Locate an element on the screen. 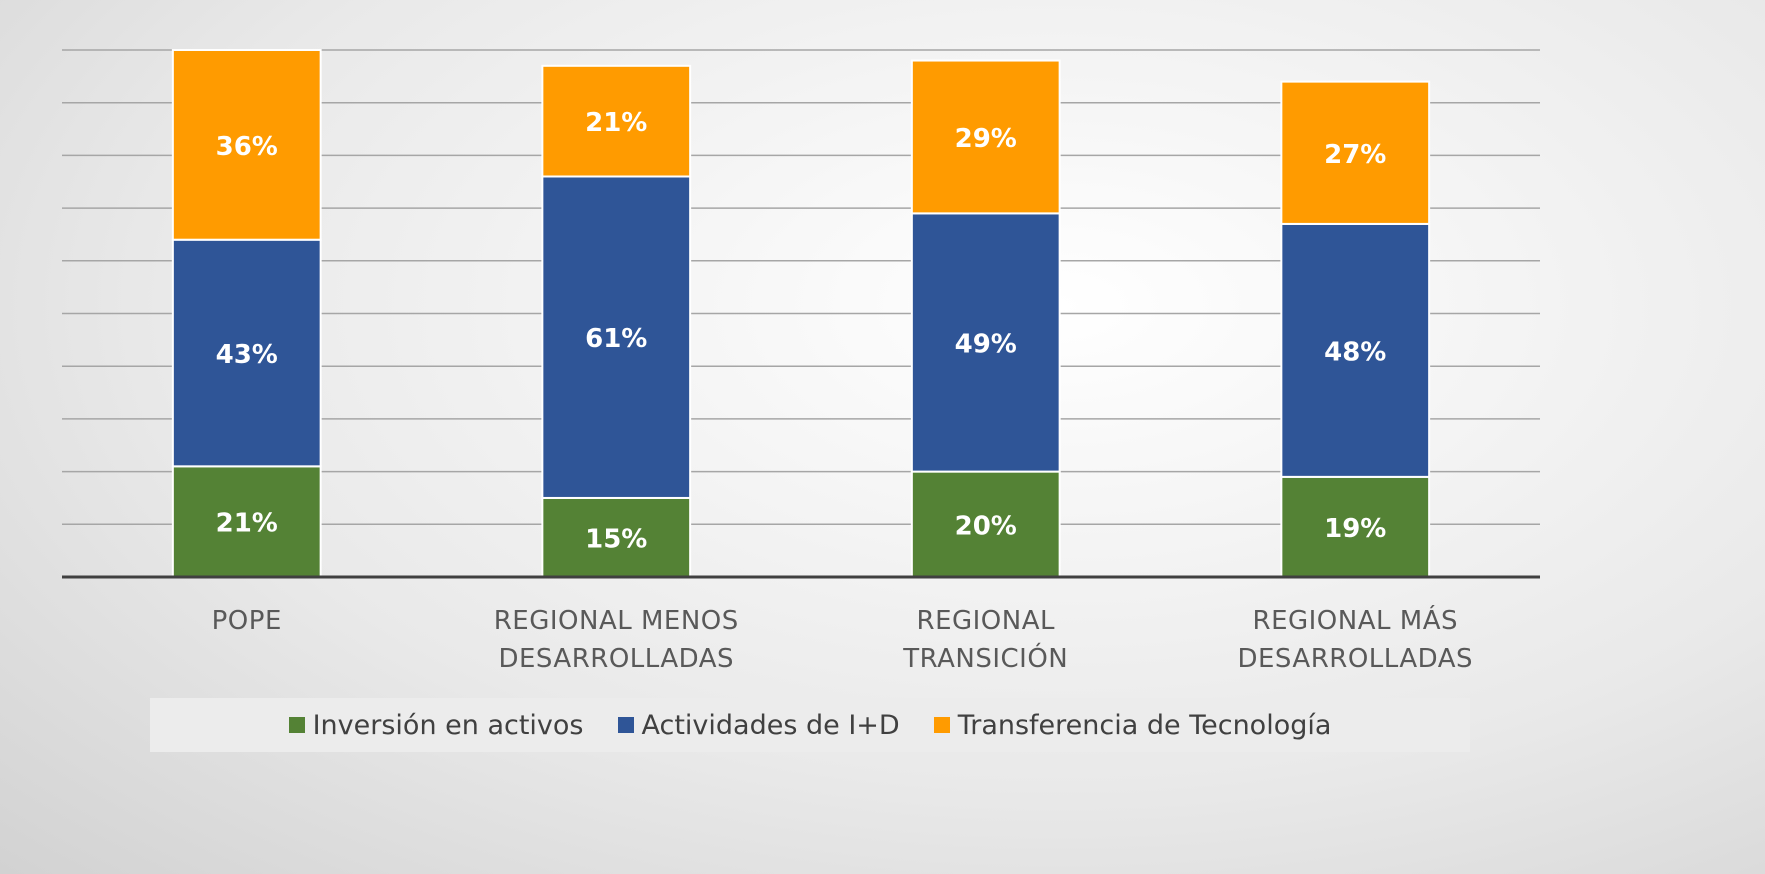 This screenshot has width=1765, height=874. legend-label: Actividades de I+D is located at coordinates (770, 725).